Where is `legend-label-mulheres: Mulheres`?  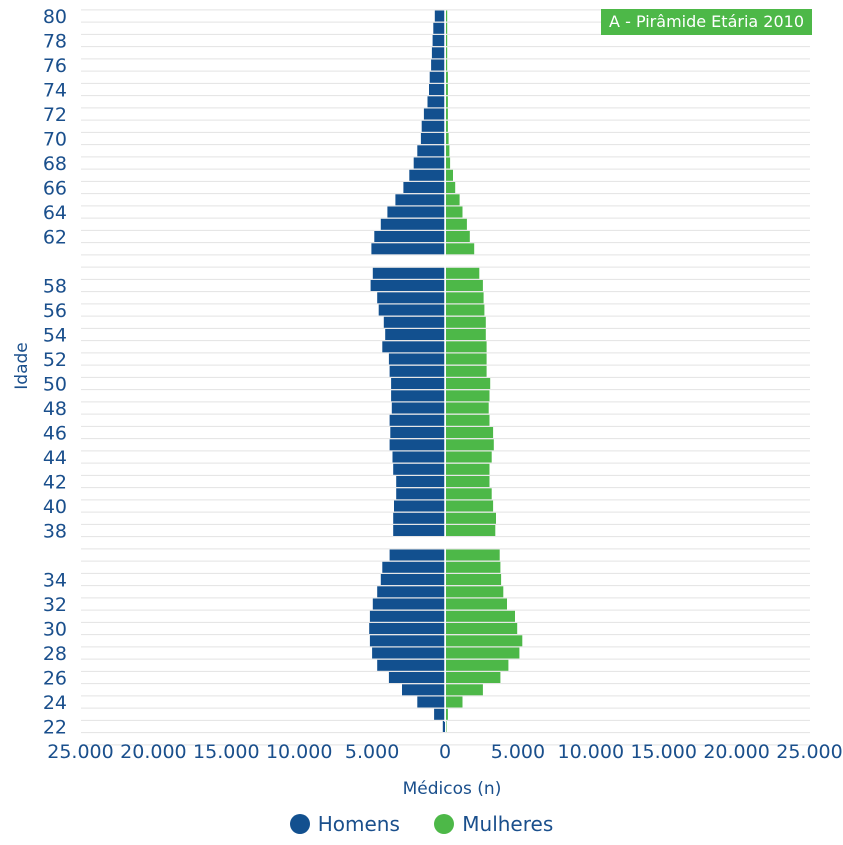 legend-label-mulheres: Mulheres is located at coordinates (508, 824).